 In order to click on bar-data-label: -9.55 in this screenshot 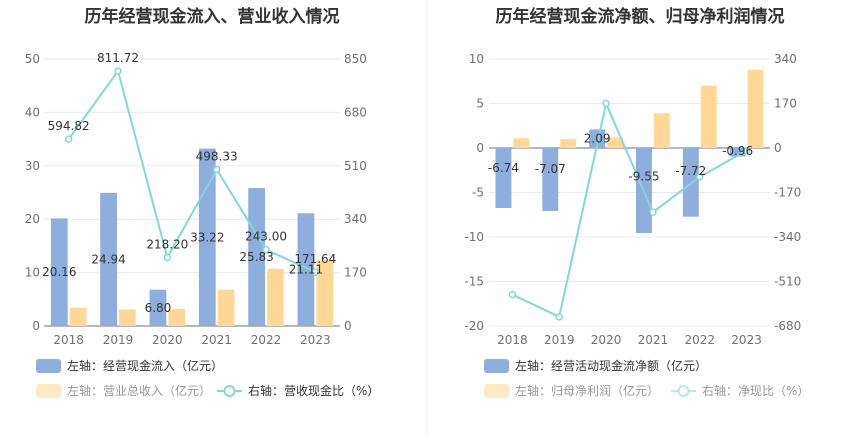, I will do `click(643, 176)`.